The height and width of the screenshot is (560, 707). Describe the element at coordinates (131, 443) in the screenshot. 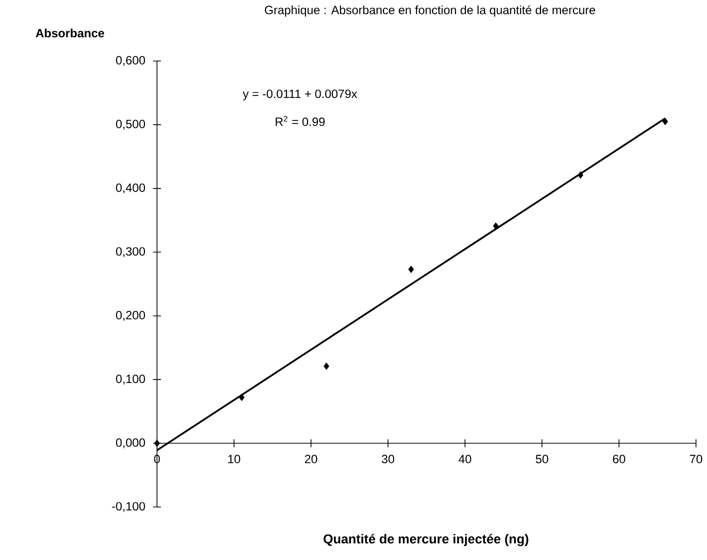

I see `y-tick-label: 0,000` at that location.